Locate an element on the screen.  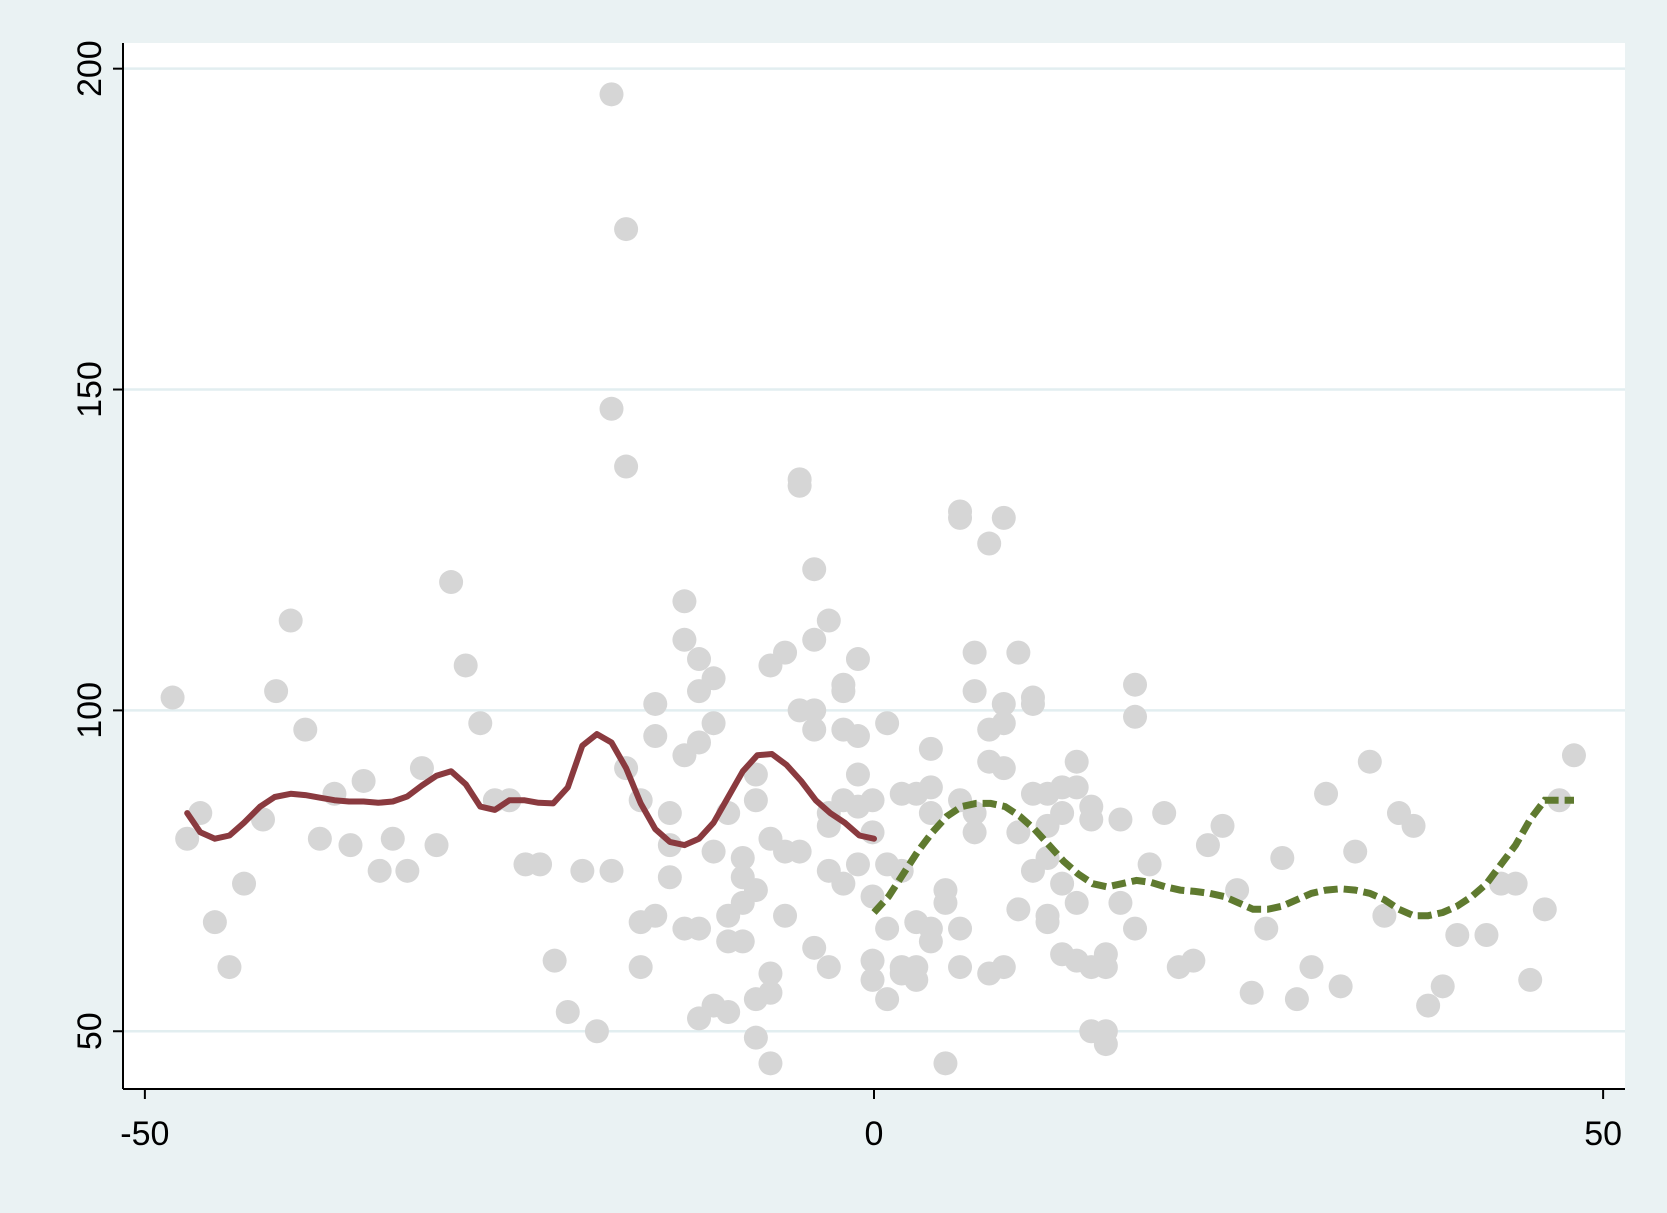
x-tick-label: 0 is located at coordinates (874, 1134).